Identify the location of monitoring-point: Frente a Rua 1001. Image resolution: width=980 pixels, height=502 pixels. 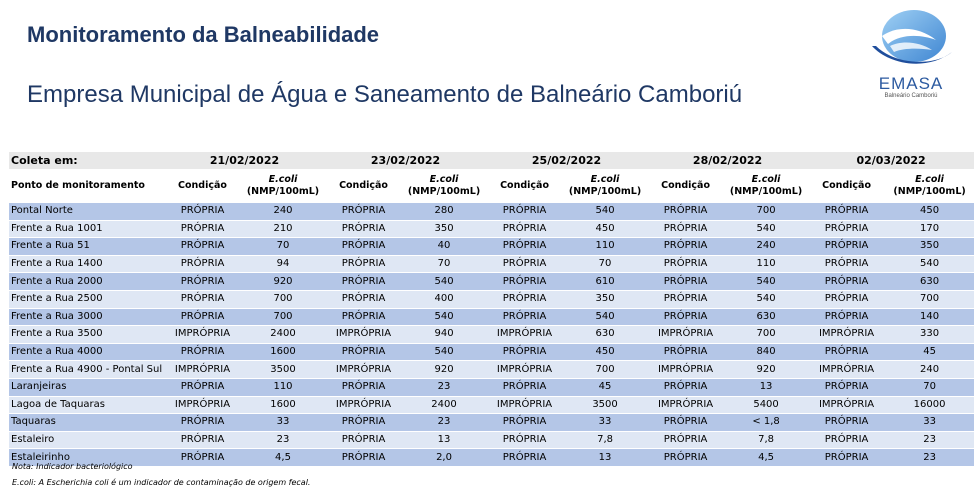
(86, 228).